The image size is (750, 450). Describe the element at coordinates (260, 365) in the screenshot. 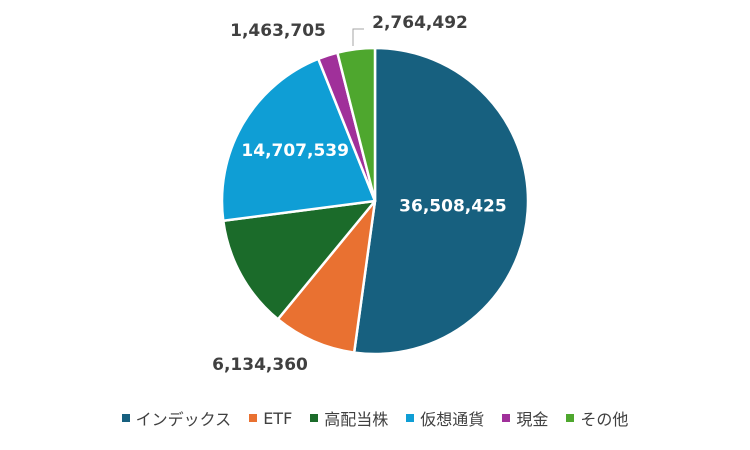

I see `data-label-2: 6,134,360` at that location.